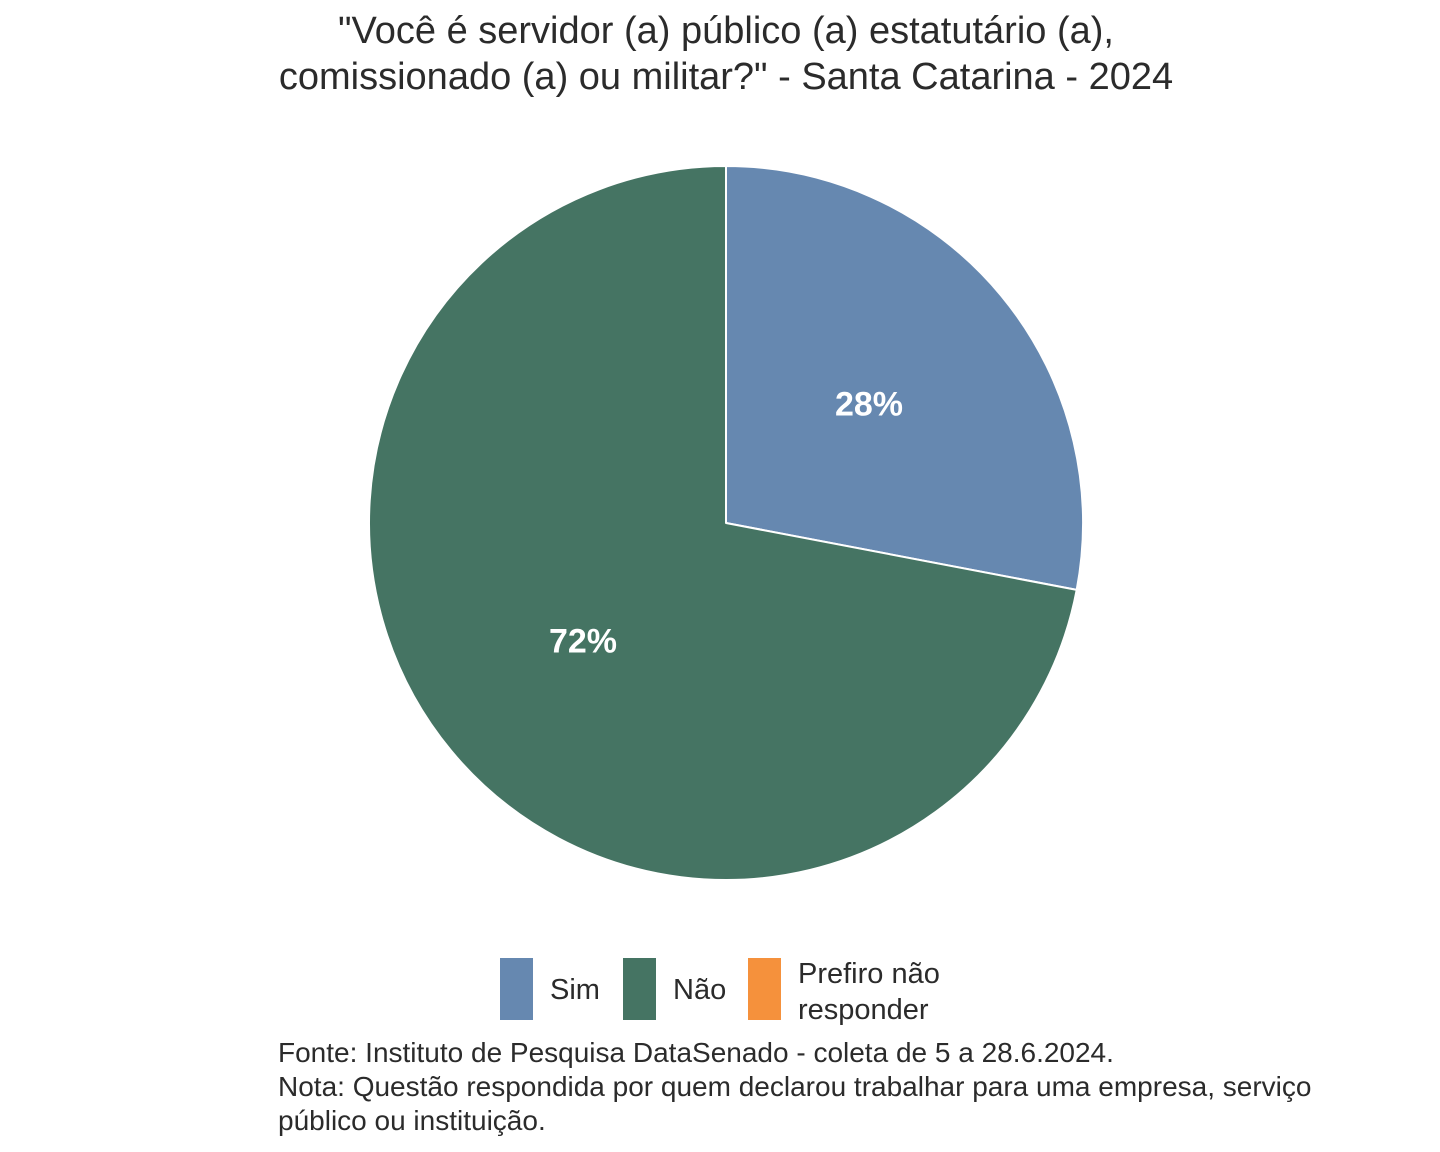 The image size is (1440, 1152). I want to click on legend-label-prefiro-line-1: Prefiro não, so click(869, 974).